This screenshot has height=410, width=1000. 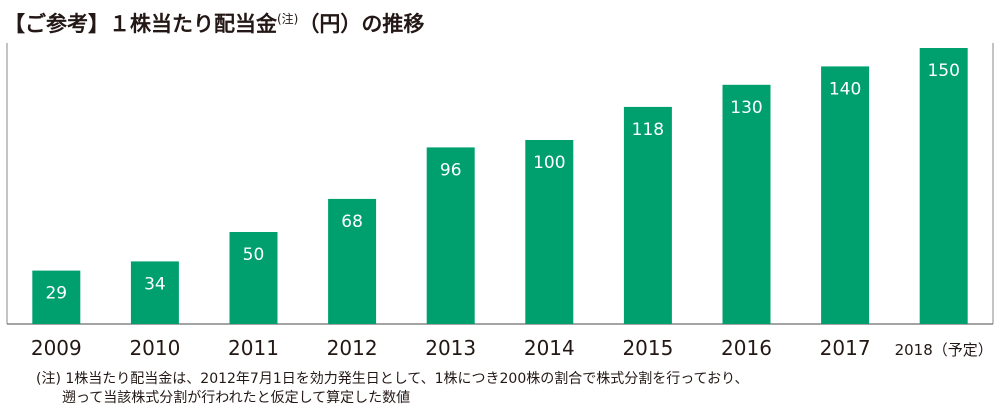 I want to click on data-label-2010: 34, so click(x=155, y=284).